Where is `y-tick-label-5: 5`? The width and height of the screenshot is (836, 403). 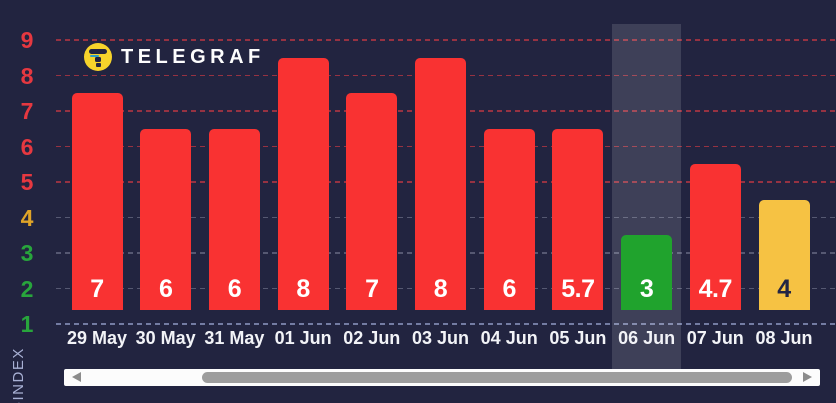 y-tick-label-5: 5 is located at coordinates (27, 182).